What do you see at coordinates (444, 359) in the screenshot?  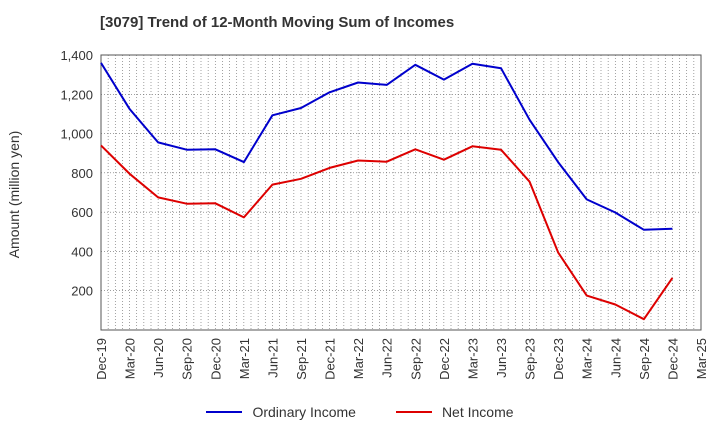 I see `x-tick-label: Dec-22` at bounding box center [444, 359].